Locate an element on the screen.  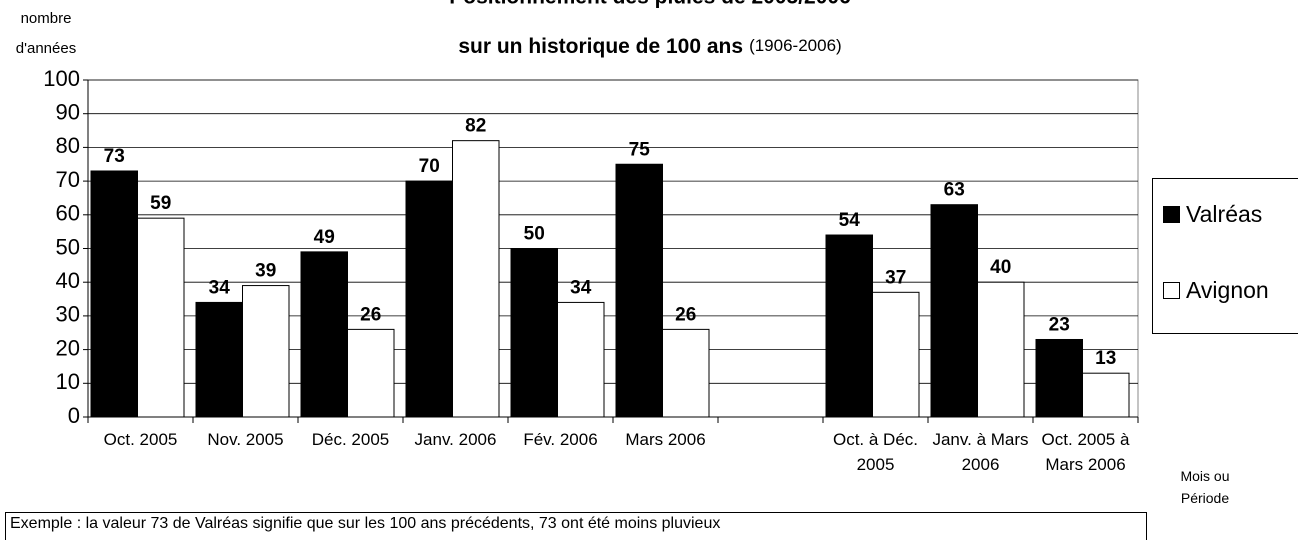
y-tick-label: 100 is located at coordinates (61, 78).